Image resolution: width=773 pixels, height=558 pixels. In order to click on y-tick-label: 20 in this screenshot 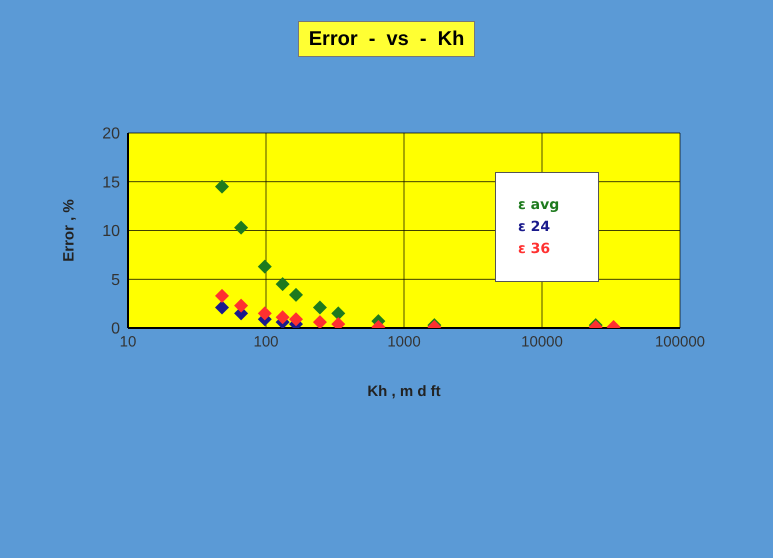, I will do `click(111, 134)`.